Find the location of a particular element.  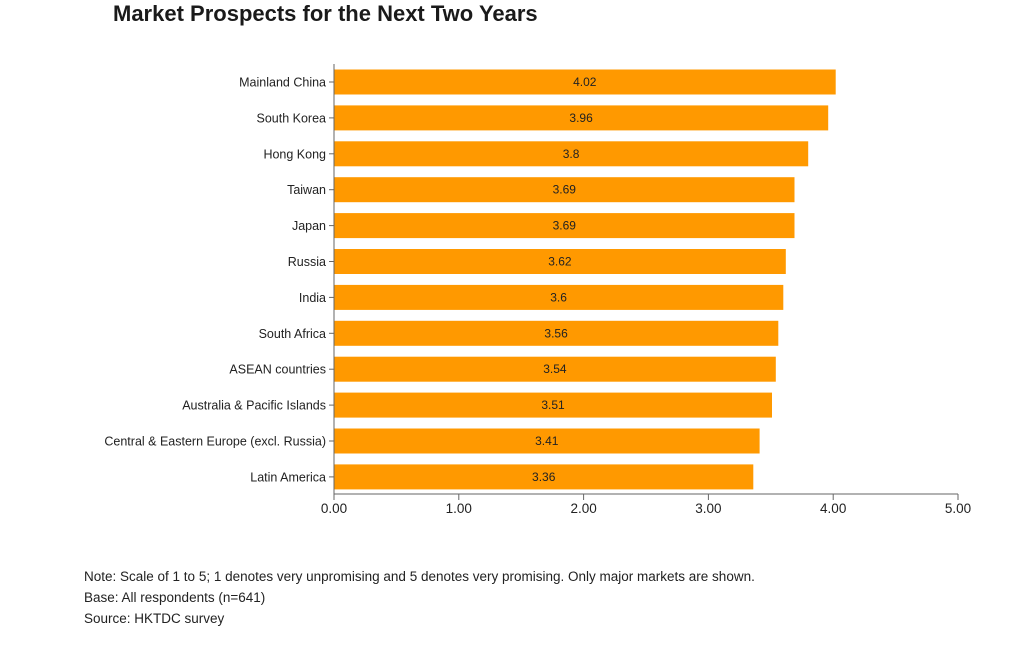

bar-value-label: 3.8 is located at coordinates (571, 154).